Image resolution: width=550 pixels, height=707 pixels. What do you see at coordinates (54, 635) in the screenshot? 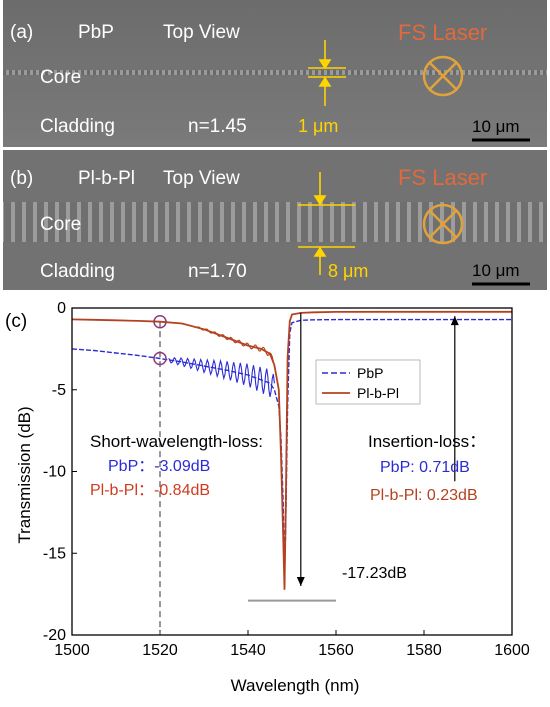
I see `y-tick-label: -20` at bounding box center [54, 635].